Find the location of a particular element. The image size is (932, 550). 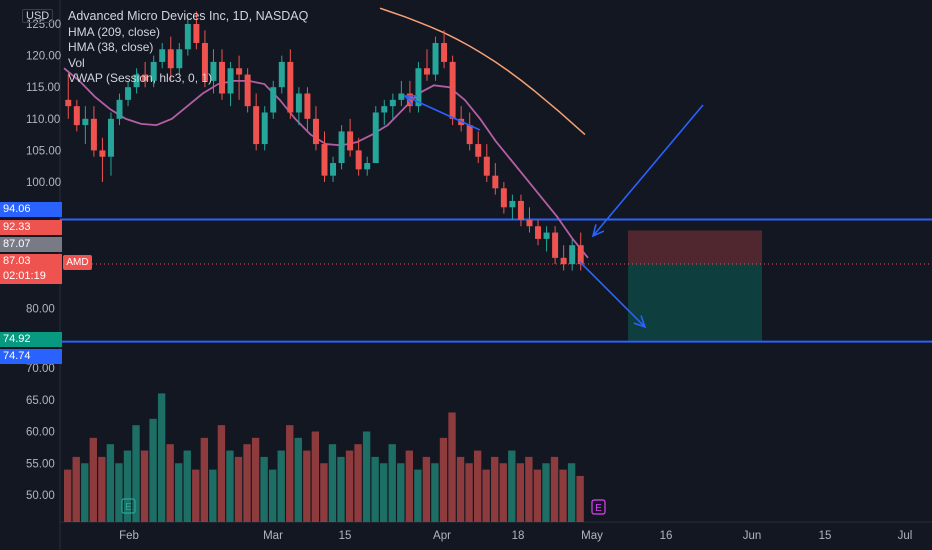

position-stop-zone is located at coordinates (695, 247).